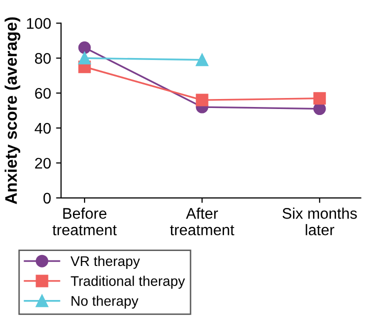 The height and width of the screenshot is (336, 370). I want to click on y-tick-label: 100, so click(39, 23).